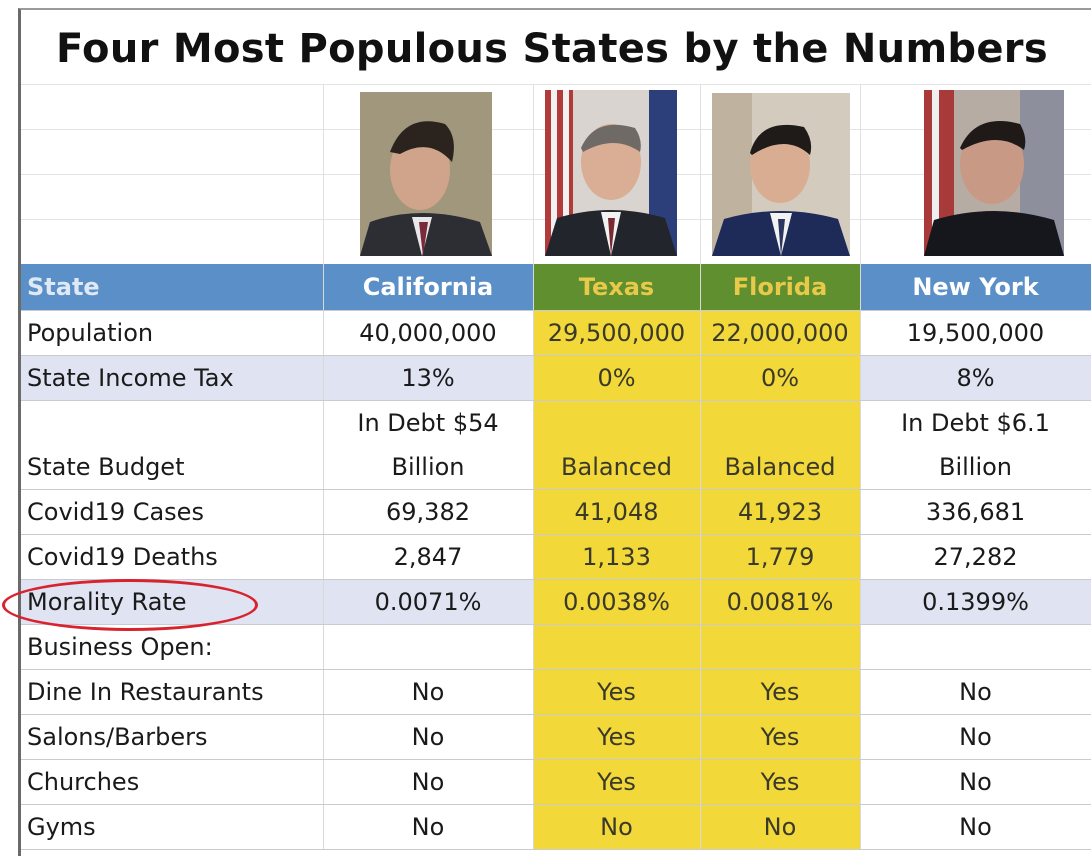 This screenshot has width=1091, height=856. Describe the element at coordinates (172, 557) in the screenshot. I see `row-label: Covid19 Deaths` at that location.